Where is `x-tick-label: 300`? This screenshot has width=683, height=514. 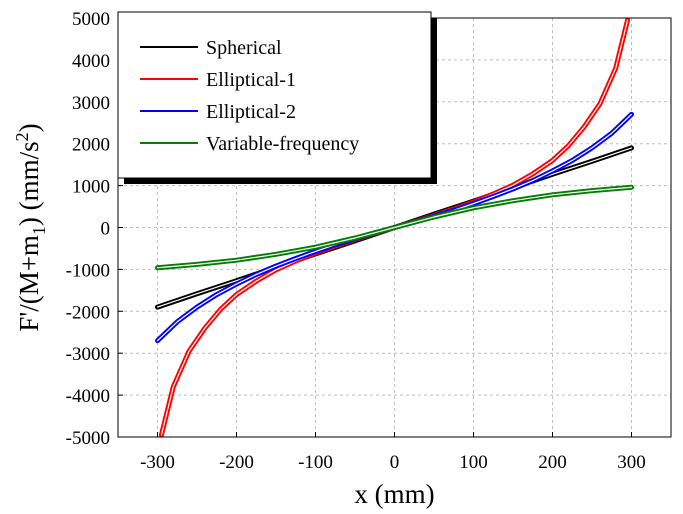 x-tick-label: 300 is located at coordinates (631, 462).